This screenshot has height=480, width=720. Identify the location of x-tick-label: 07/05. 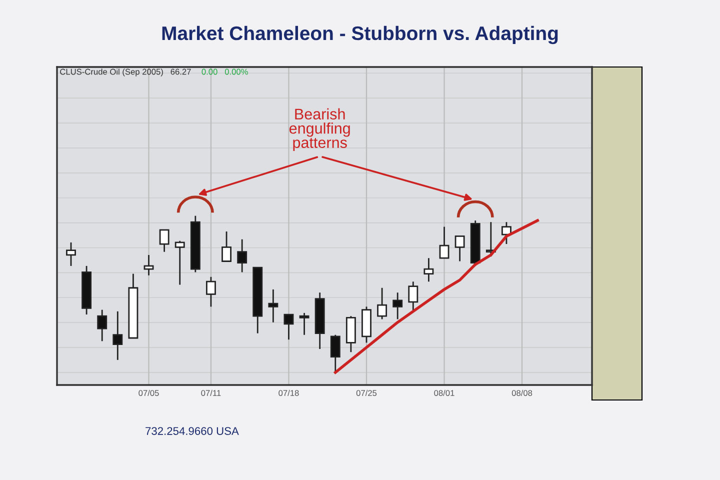
(148, 393).